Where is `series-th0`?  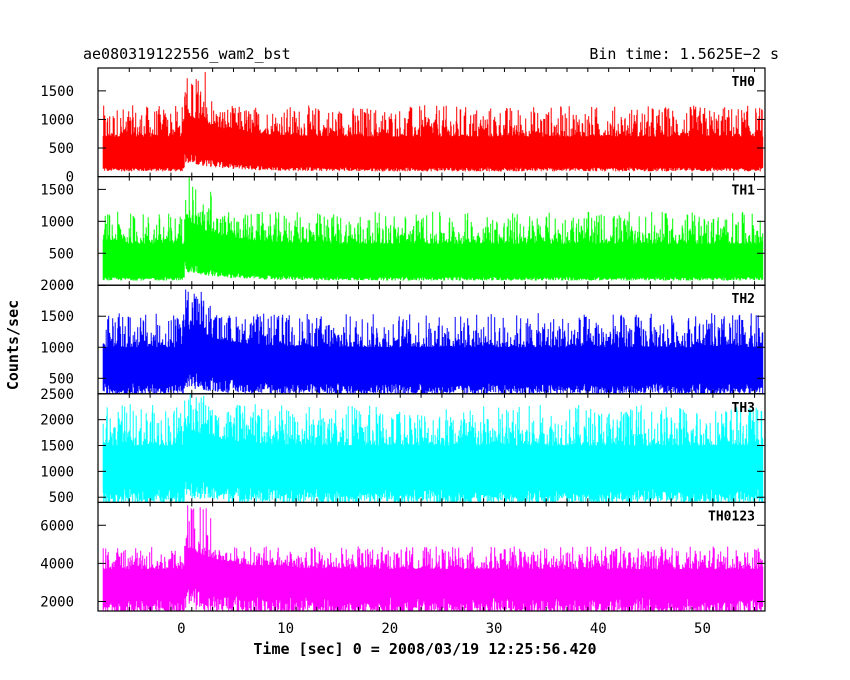
series-th0 is located at coordinates (433, 122).